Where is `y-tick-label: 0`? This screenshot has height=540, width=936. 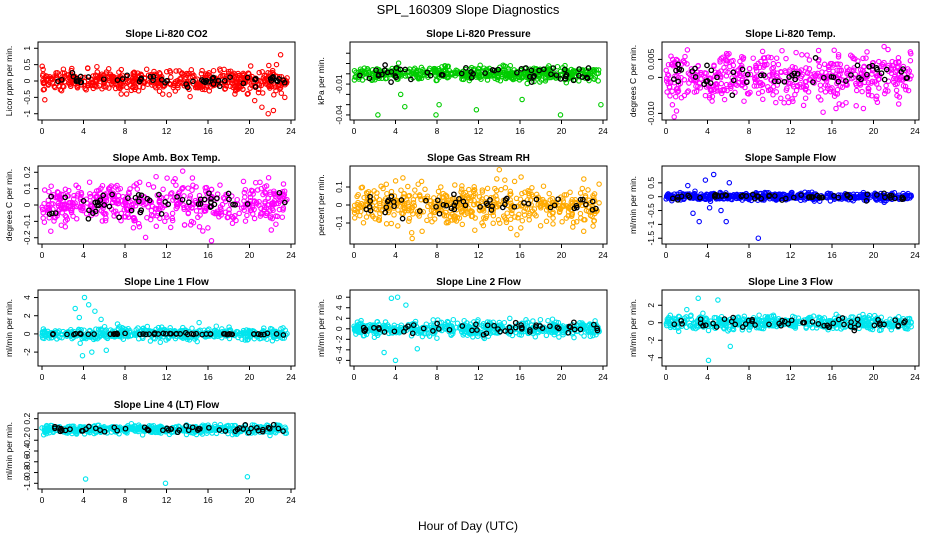
y-tick-label: 0 is located at coordinates (27, 333).